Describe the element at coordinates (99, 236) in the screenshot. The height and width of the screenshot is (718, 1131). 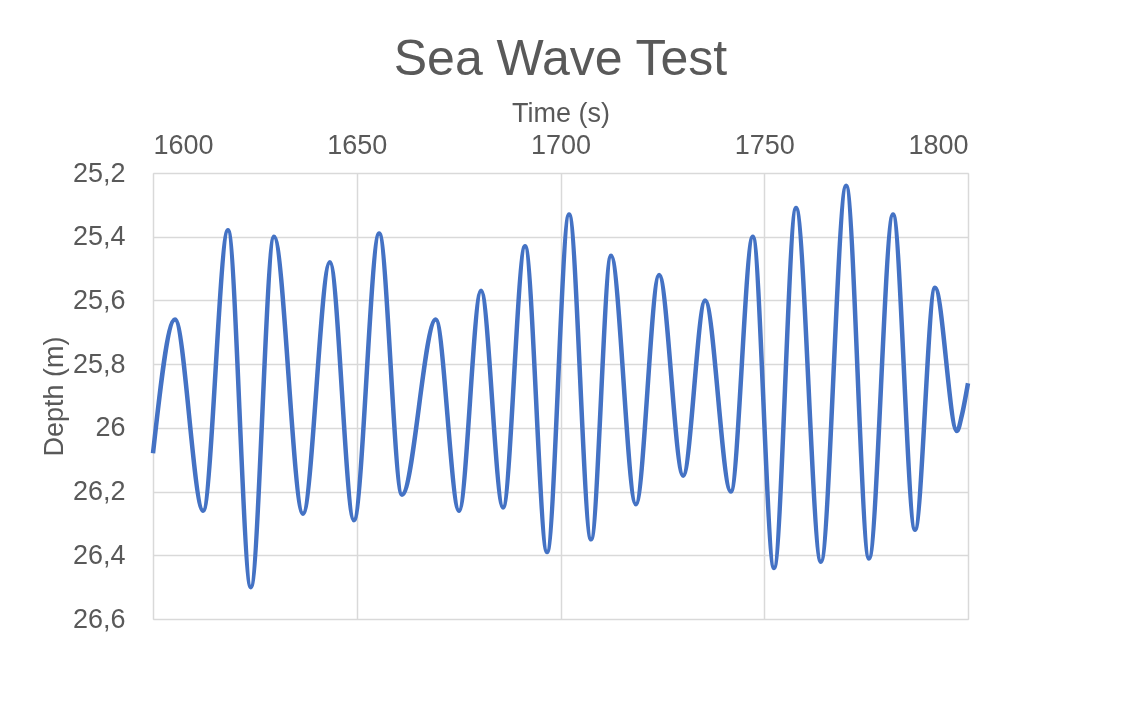
I see `y-tick-label: 25,4` at that location.